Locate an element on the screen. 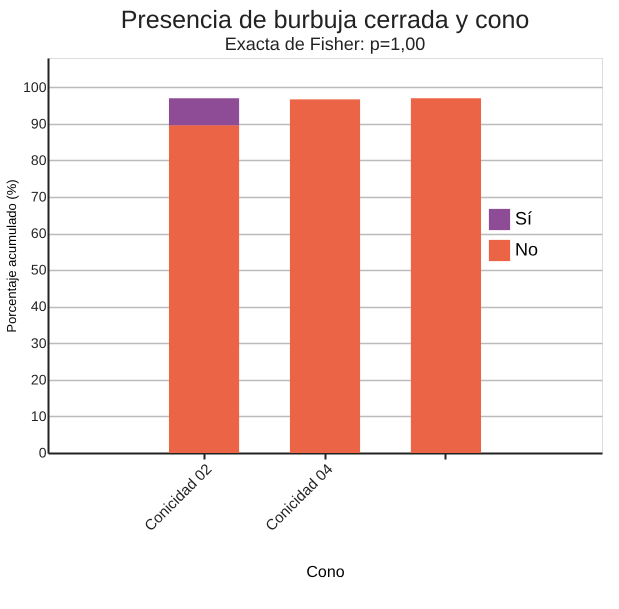 Image resolution: width=619 pixels, height=609 pixels. legend-label: Sí is located at coordinates (523, 218).